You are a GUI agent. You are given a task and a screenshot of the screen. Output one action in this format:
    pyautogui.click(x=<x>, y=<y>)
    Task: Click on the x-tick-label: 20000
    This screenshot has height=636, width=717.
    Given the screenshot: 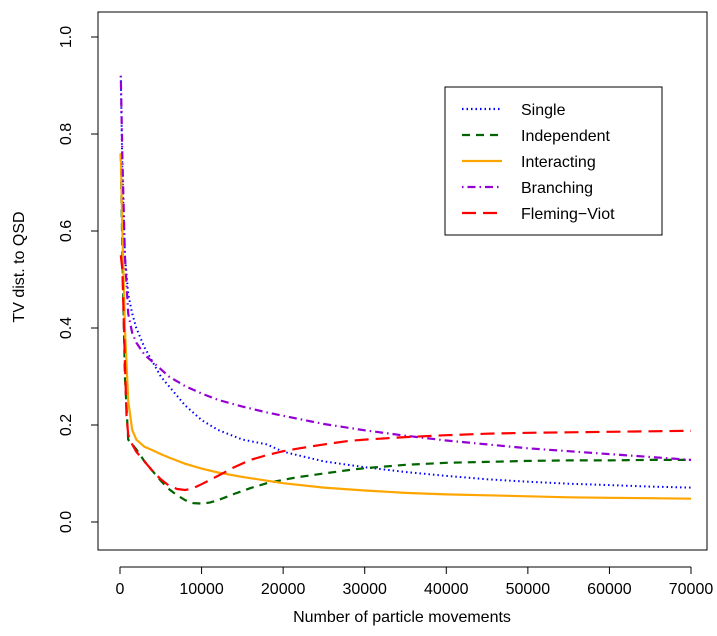 What is the action you would take?
    pyautogui.click(x=283, y=589)
    